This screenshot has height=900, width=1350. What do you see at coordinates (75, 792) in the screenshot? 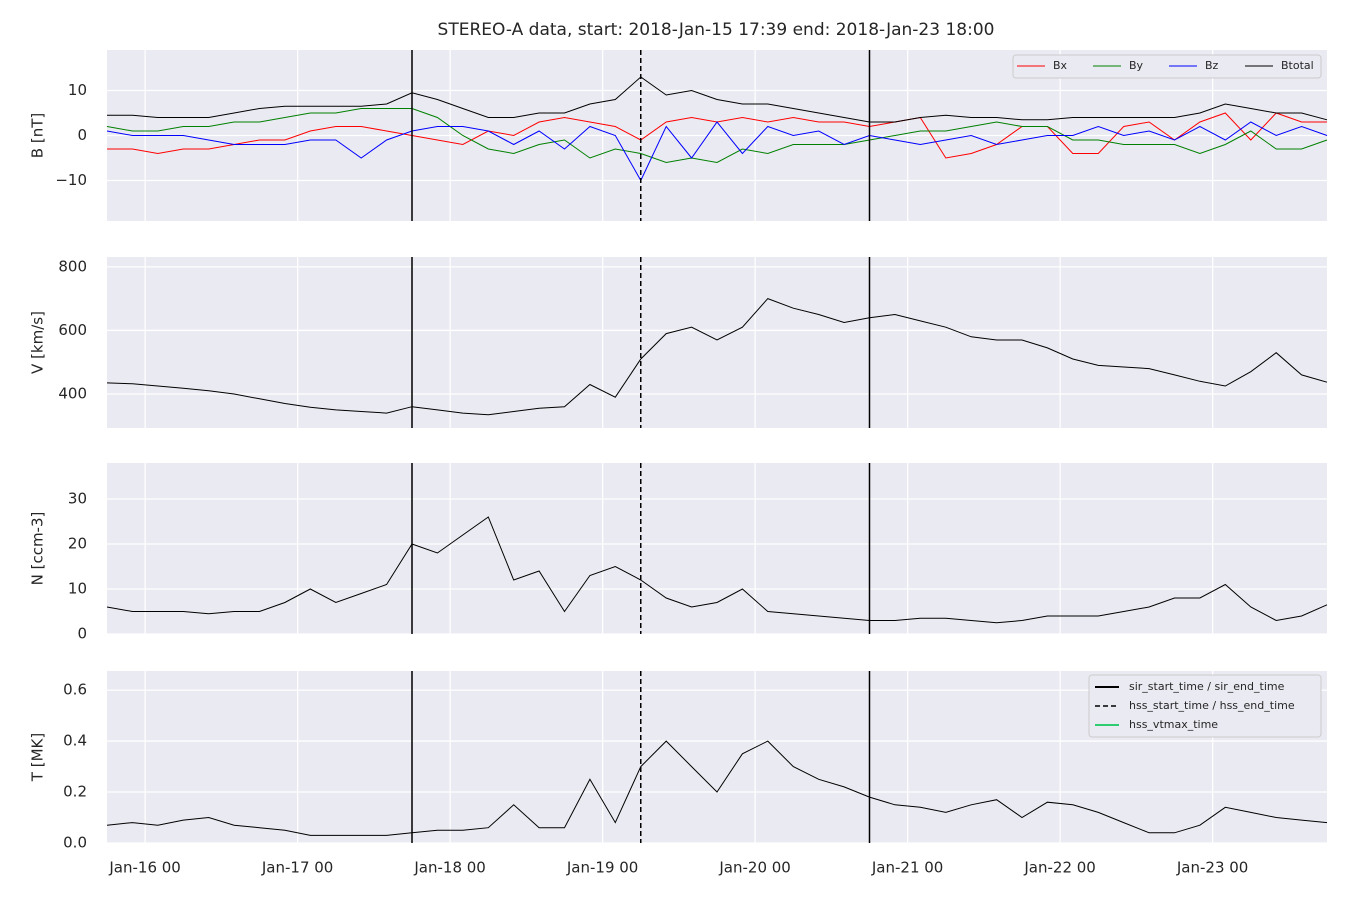
I see `y-tick-label: 0.2` at bounding box center [75, 792].